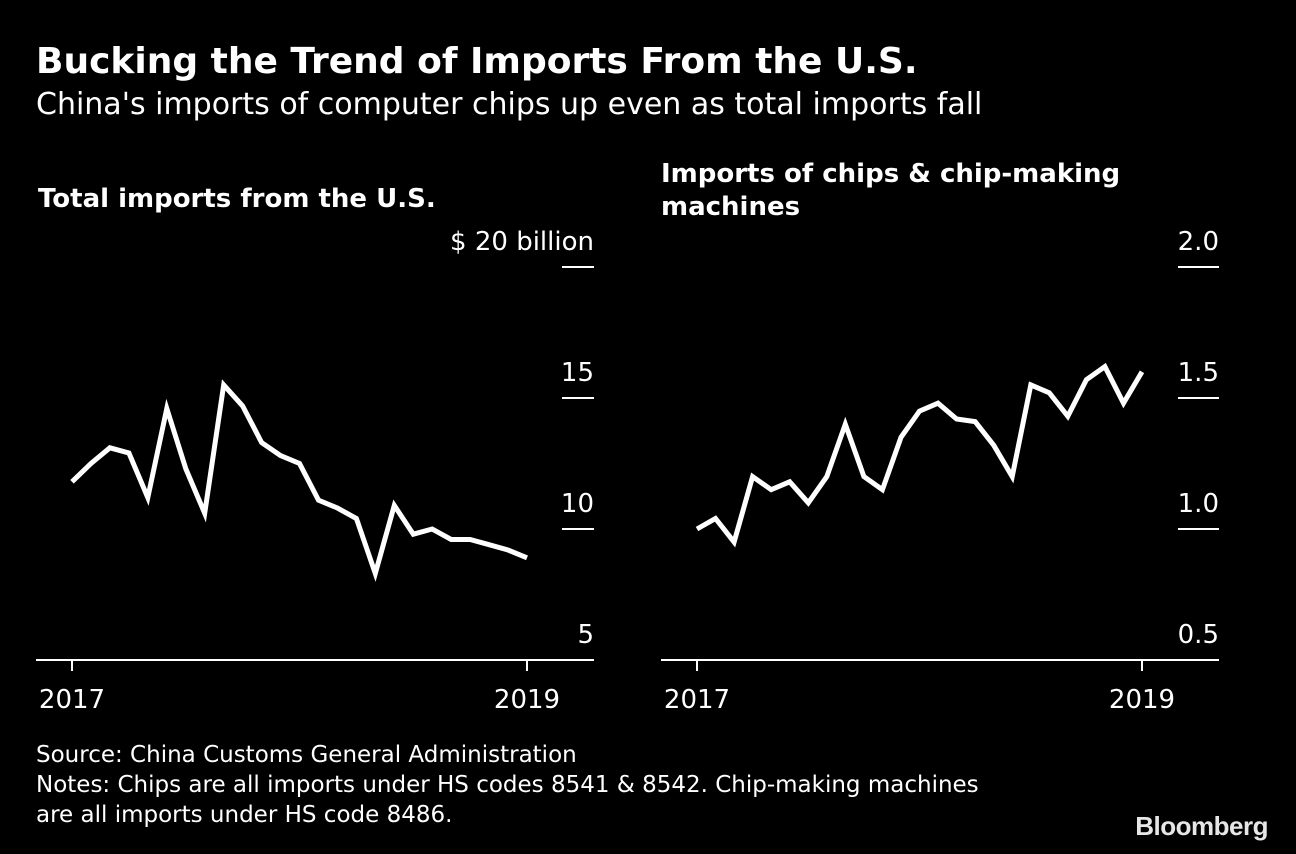 The image size is (1296, 854). What do you see at coordinates (244, 815) in the screenshot?
I see `notes-line-2: are all imports under HS code 8486.` at bounding box center [244, 815].